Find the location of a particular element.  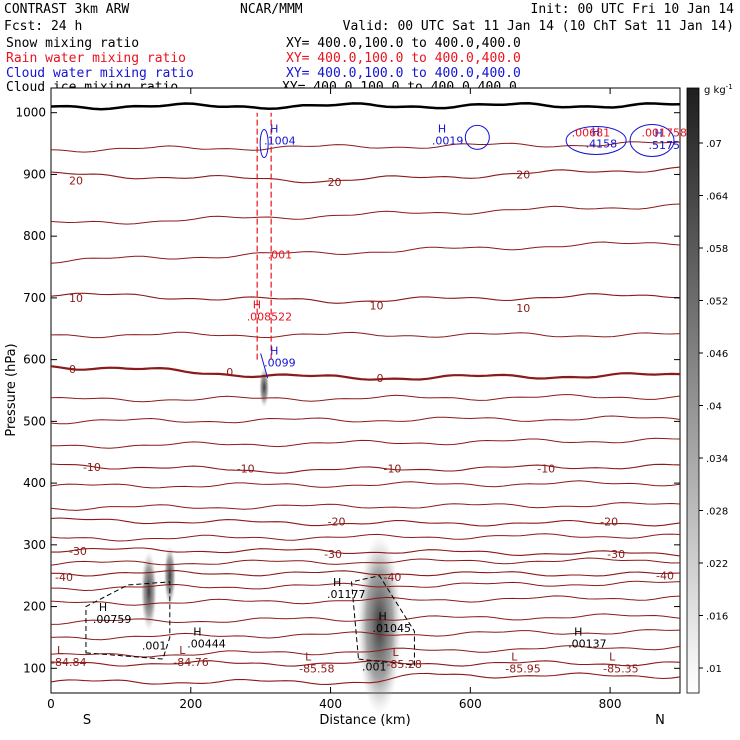

field-name-snow: Snow mixing ratio is located at coordinates (73, 43).